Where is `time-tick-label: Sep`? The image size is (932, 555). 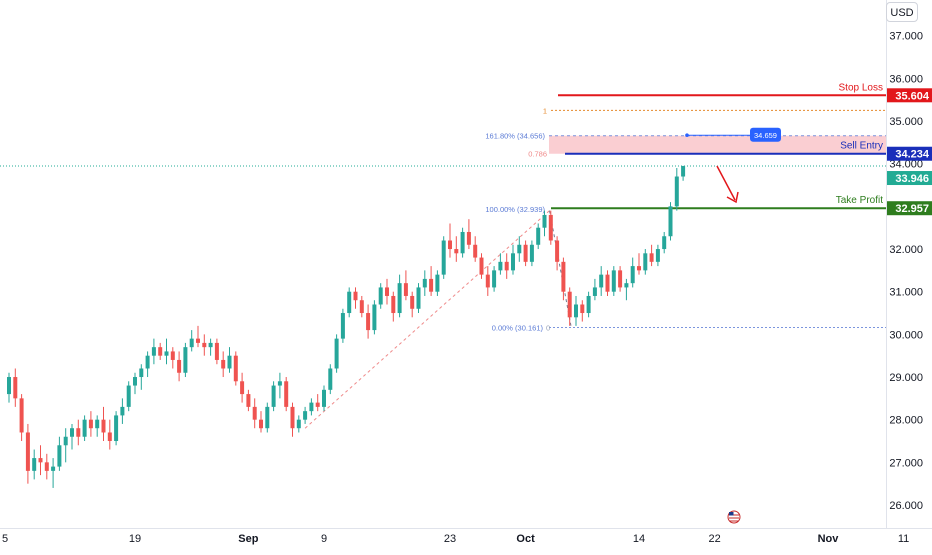
time-tick-label: Sep is located at coordinates (248, 539).